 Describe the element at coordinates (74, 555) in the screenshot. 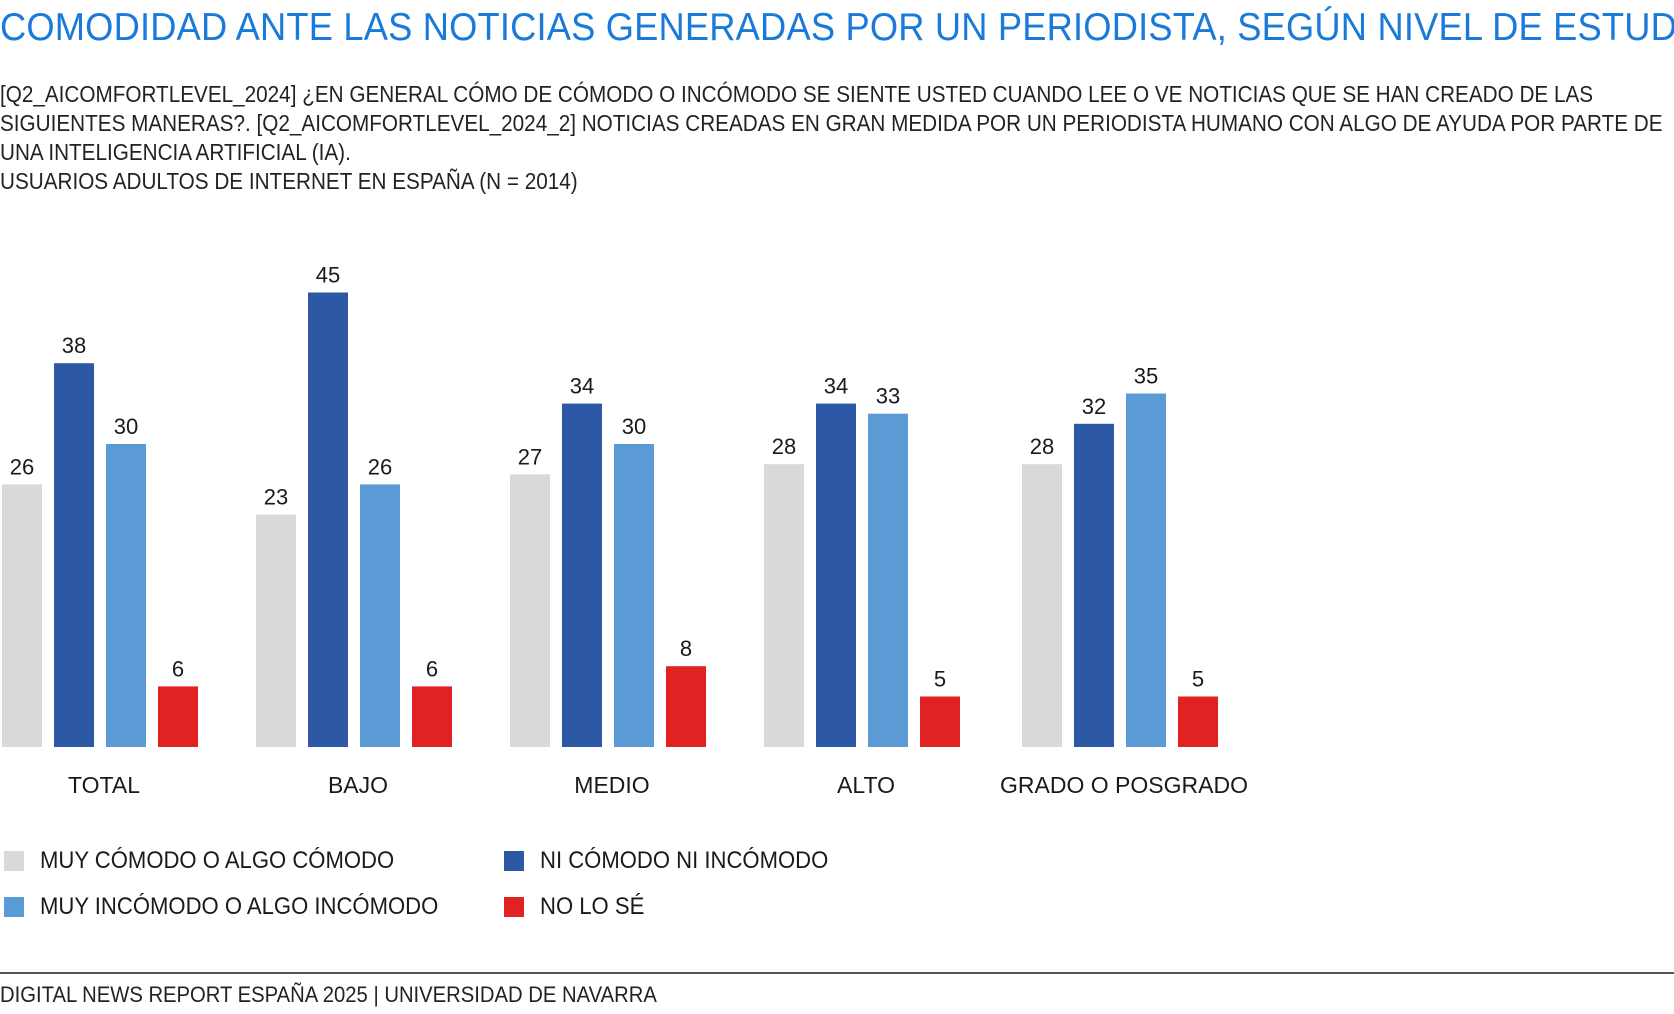

I see `bar-total-ni-comodo-ni-incomodo` at that location.